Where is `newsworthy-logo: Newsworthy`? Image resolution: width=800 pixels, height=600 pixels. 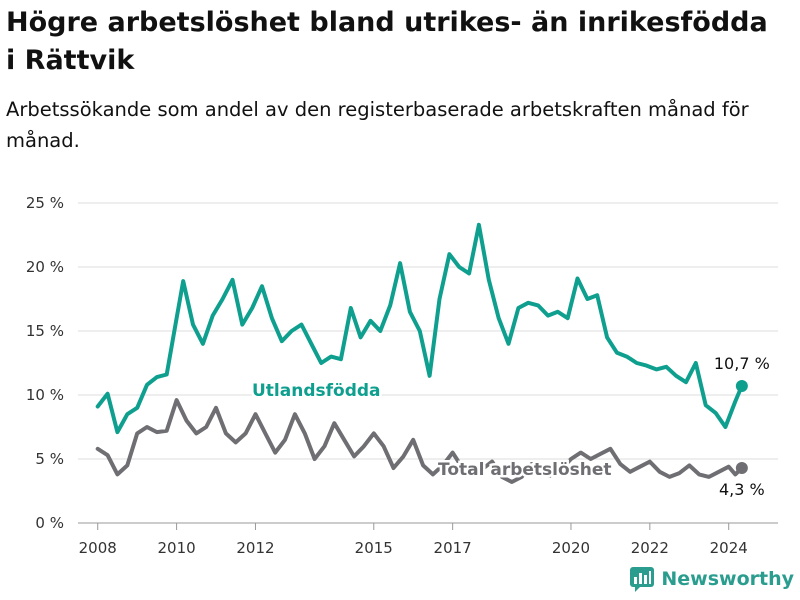 newsworthy-logo: Newsworthy is located at coordinates (711, 579).